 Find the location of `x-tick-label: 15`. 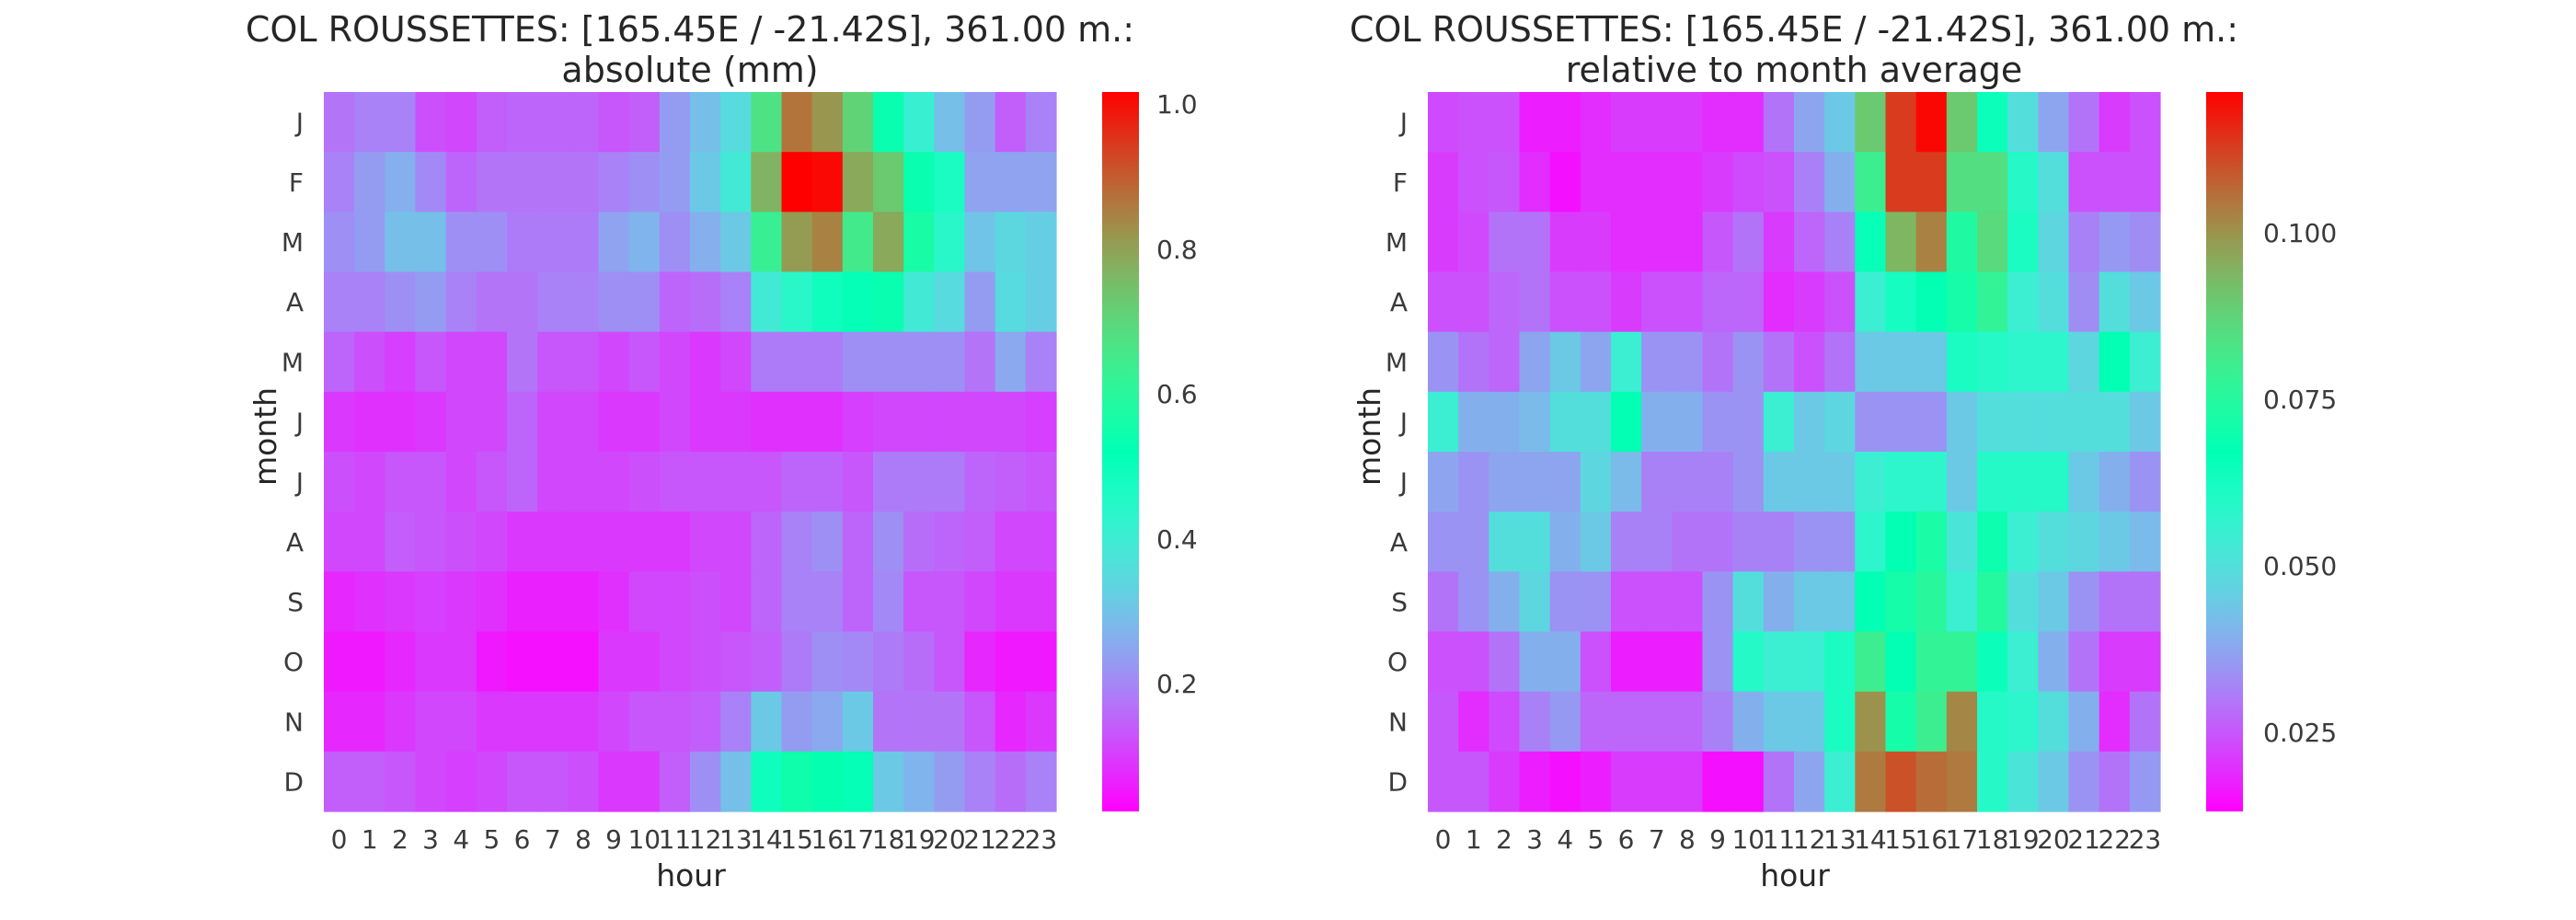

x-tick-label: 15 is located at coordinates (796, 839).